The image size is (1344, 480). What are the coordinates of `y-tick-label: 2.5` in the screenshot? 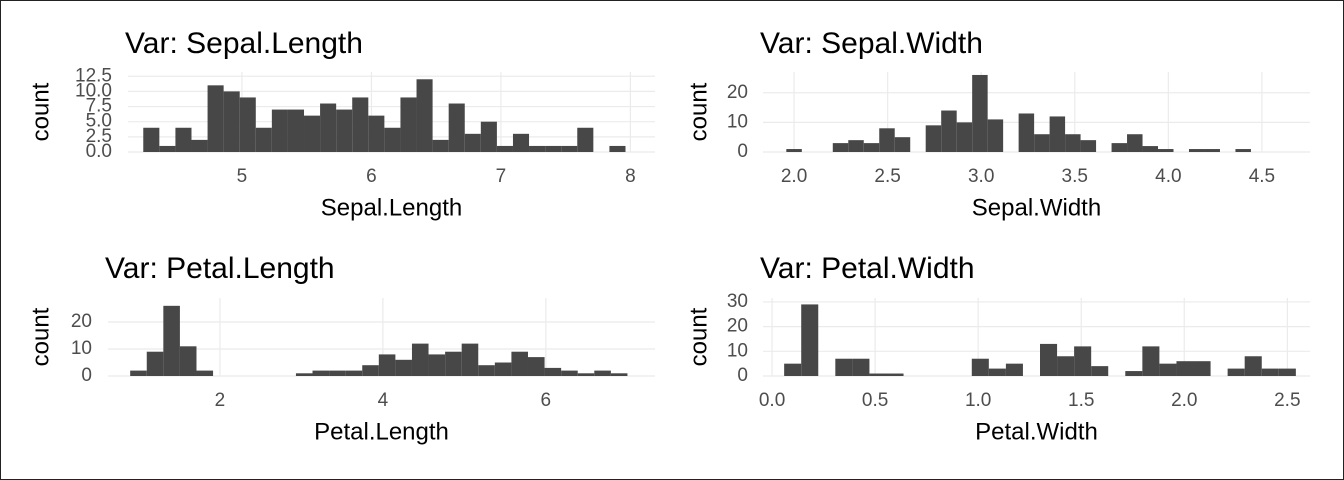 It's located at (99, 136).